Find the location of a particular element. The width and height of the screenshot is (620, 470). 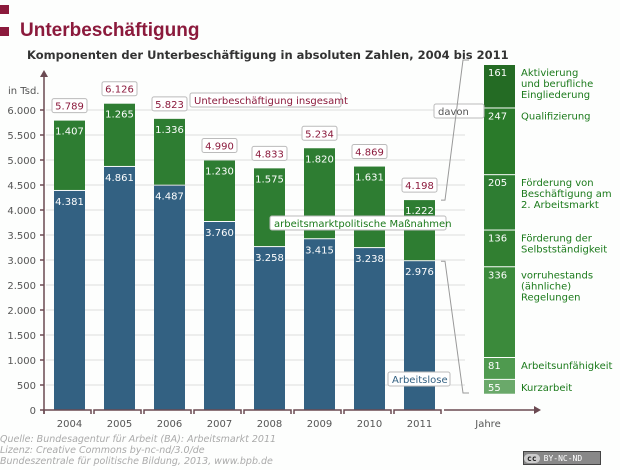

total-label: 4.869 is located at coordinates (369, 153).